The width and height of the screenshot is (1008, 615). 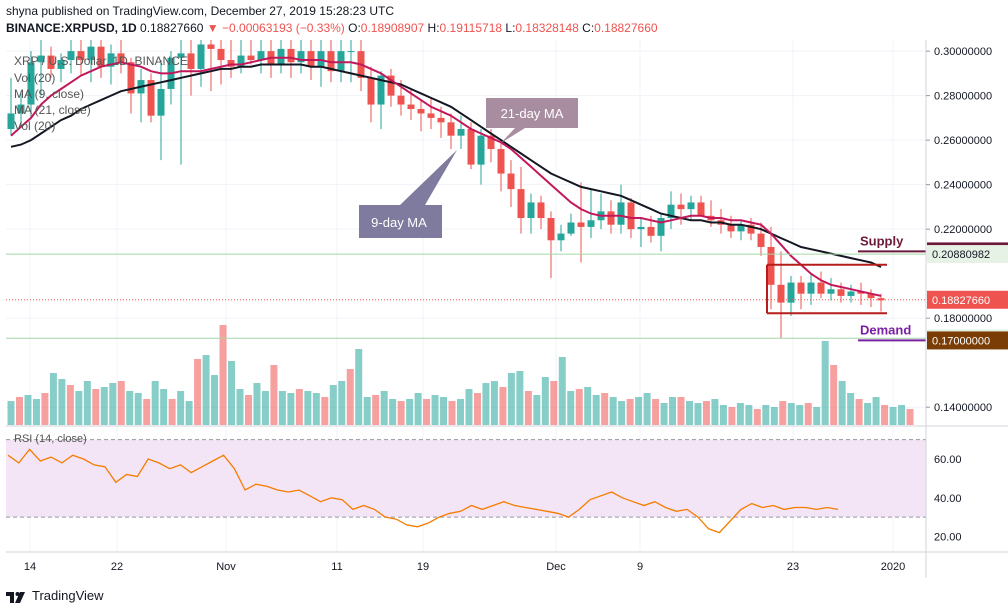 I want to click on demand-label: Demand, so click(x=885, y=329).